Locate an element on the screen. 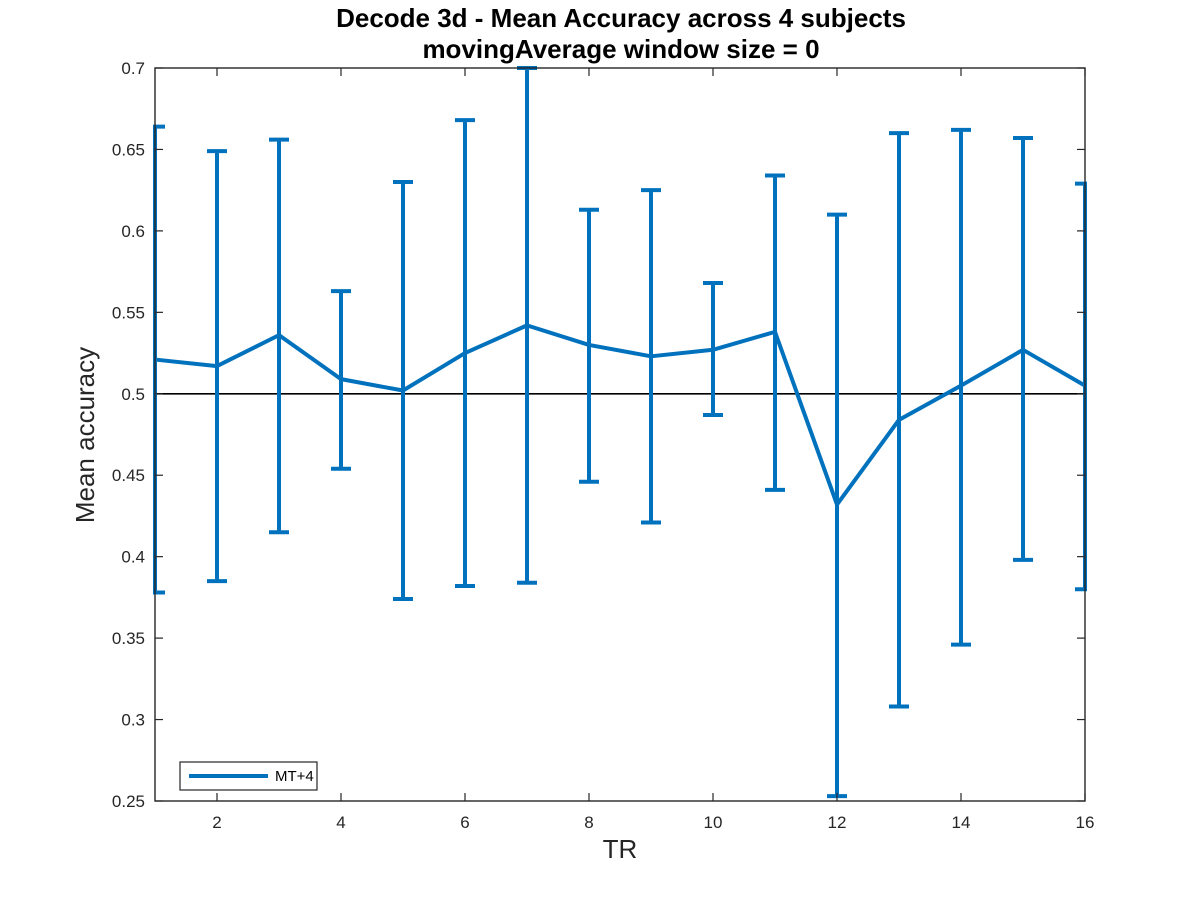 This screenshot has width=1200, height=900. y-tick-label: 0.3 is located at coordinates (133, 720).